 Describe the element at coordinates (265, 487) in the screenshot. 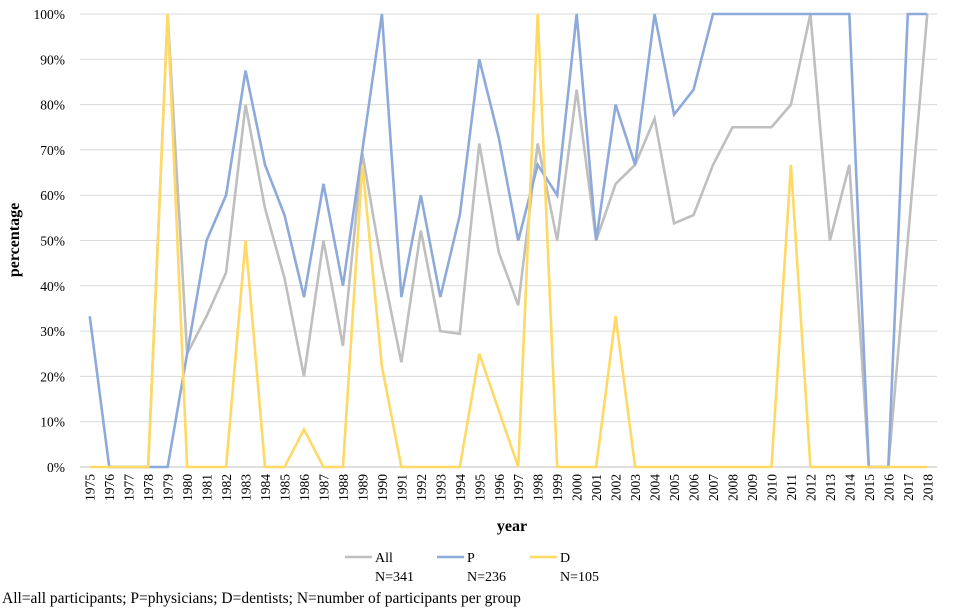

I see `x-tick-label: 1984` at that location.